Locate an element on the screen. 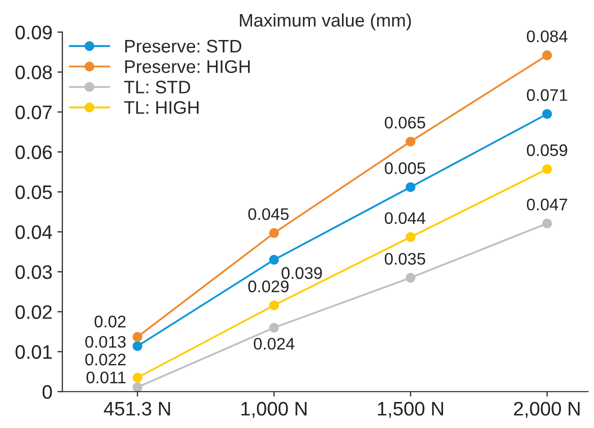 The image size is (594, 428). y-tick-label: 0.02 is located at coordinates (34, 312).